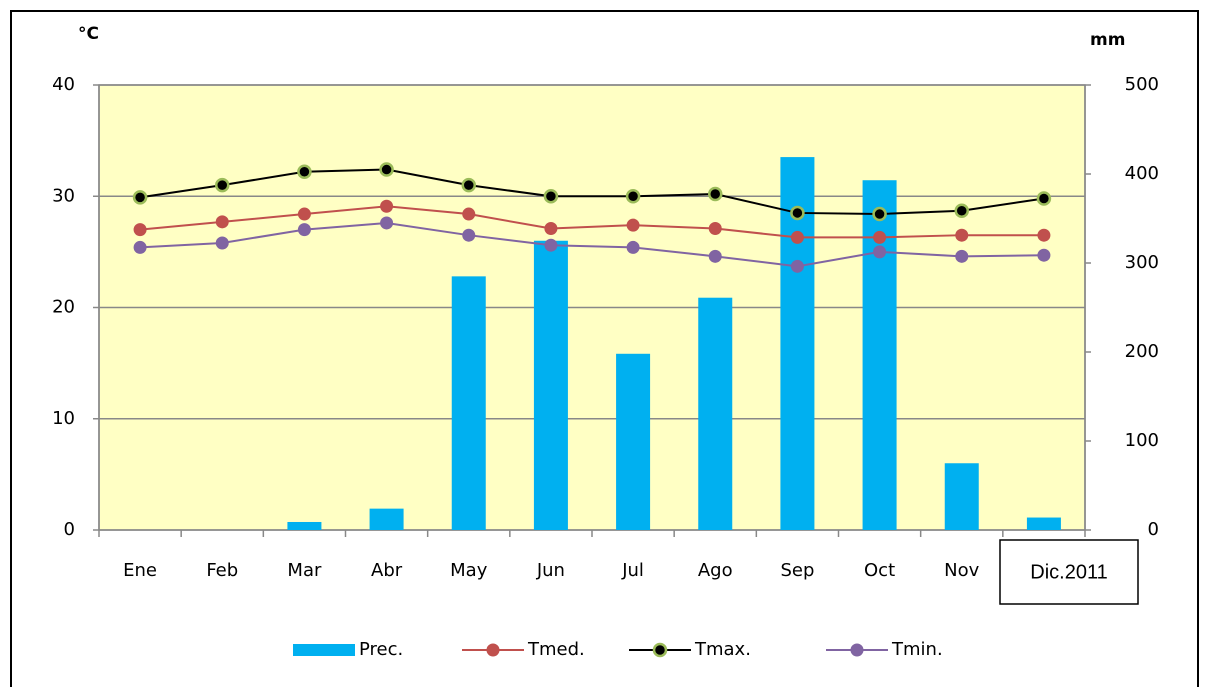 This screenshot has width=1206, height=687. I want to click on legend-label: Prec., so click(381, 649).